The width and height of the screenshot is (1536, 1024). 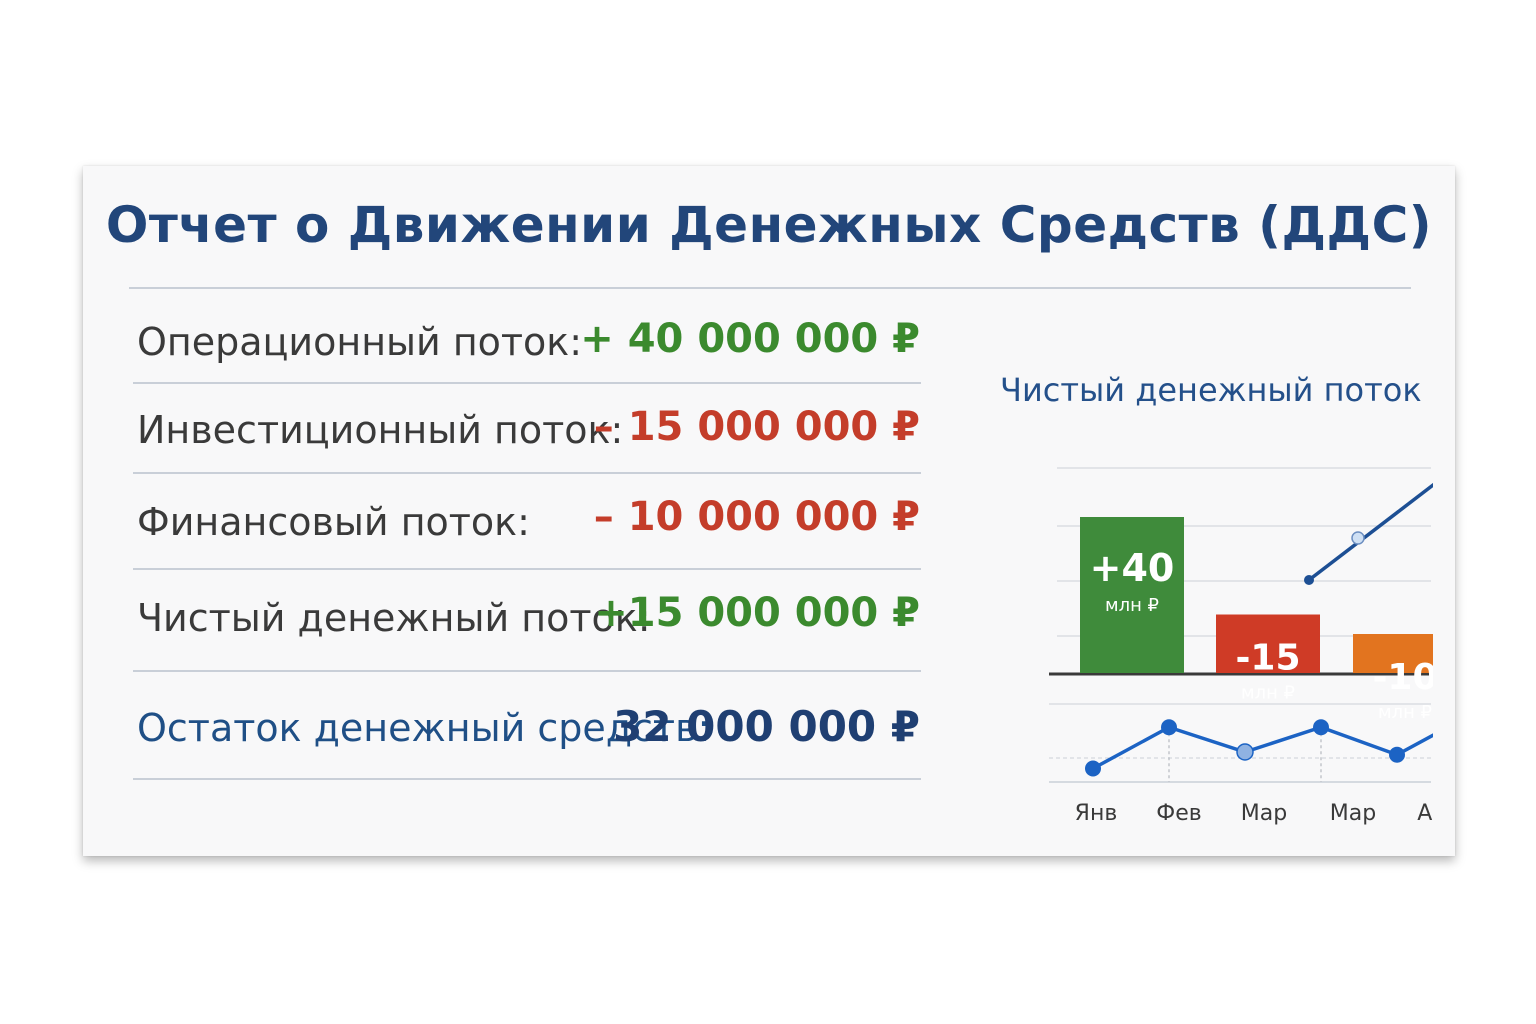 What do you see at coordinates (756, 427) in the screenshot?
I see `row-value-investing: – 15 000 000 ₽` at bounding box center [756, 427].